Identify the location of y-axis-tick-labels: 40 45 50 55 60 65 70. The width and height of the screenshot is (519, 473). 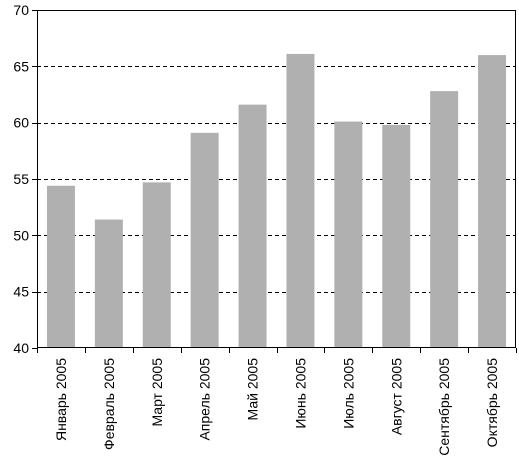
(21, 179).